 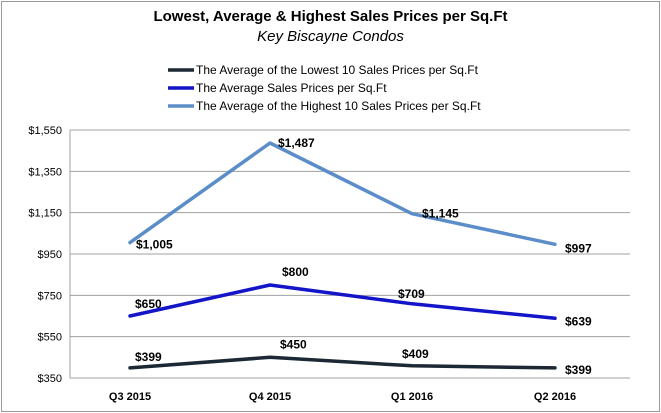 I want to click on legend-label-2: The Average Sales Prices per Sq.Ft, so click(x=291, y=88).